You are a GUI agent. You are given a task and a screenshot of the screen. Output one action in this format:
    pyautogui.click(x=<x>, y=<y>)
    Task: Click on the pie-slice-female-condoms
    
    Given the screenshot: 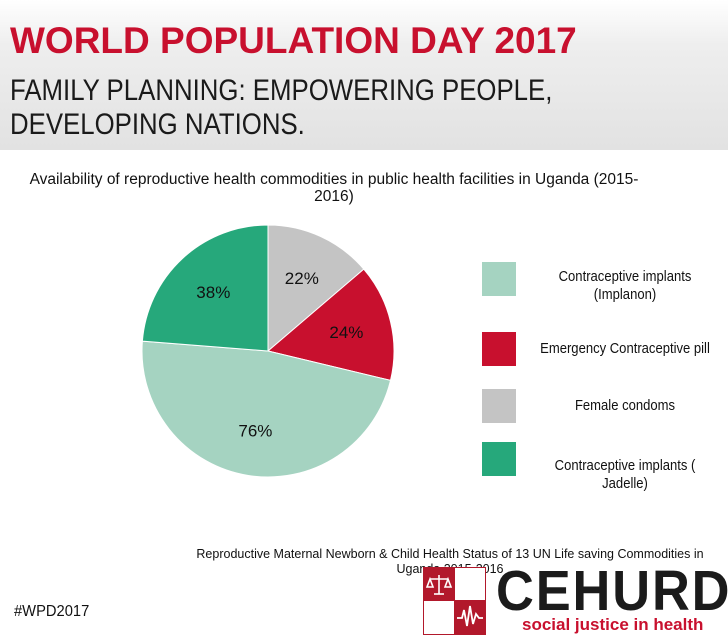 What is the action you would take?
    pyautogui.click(x=316, y=288)
    